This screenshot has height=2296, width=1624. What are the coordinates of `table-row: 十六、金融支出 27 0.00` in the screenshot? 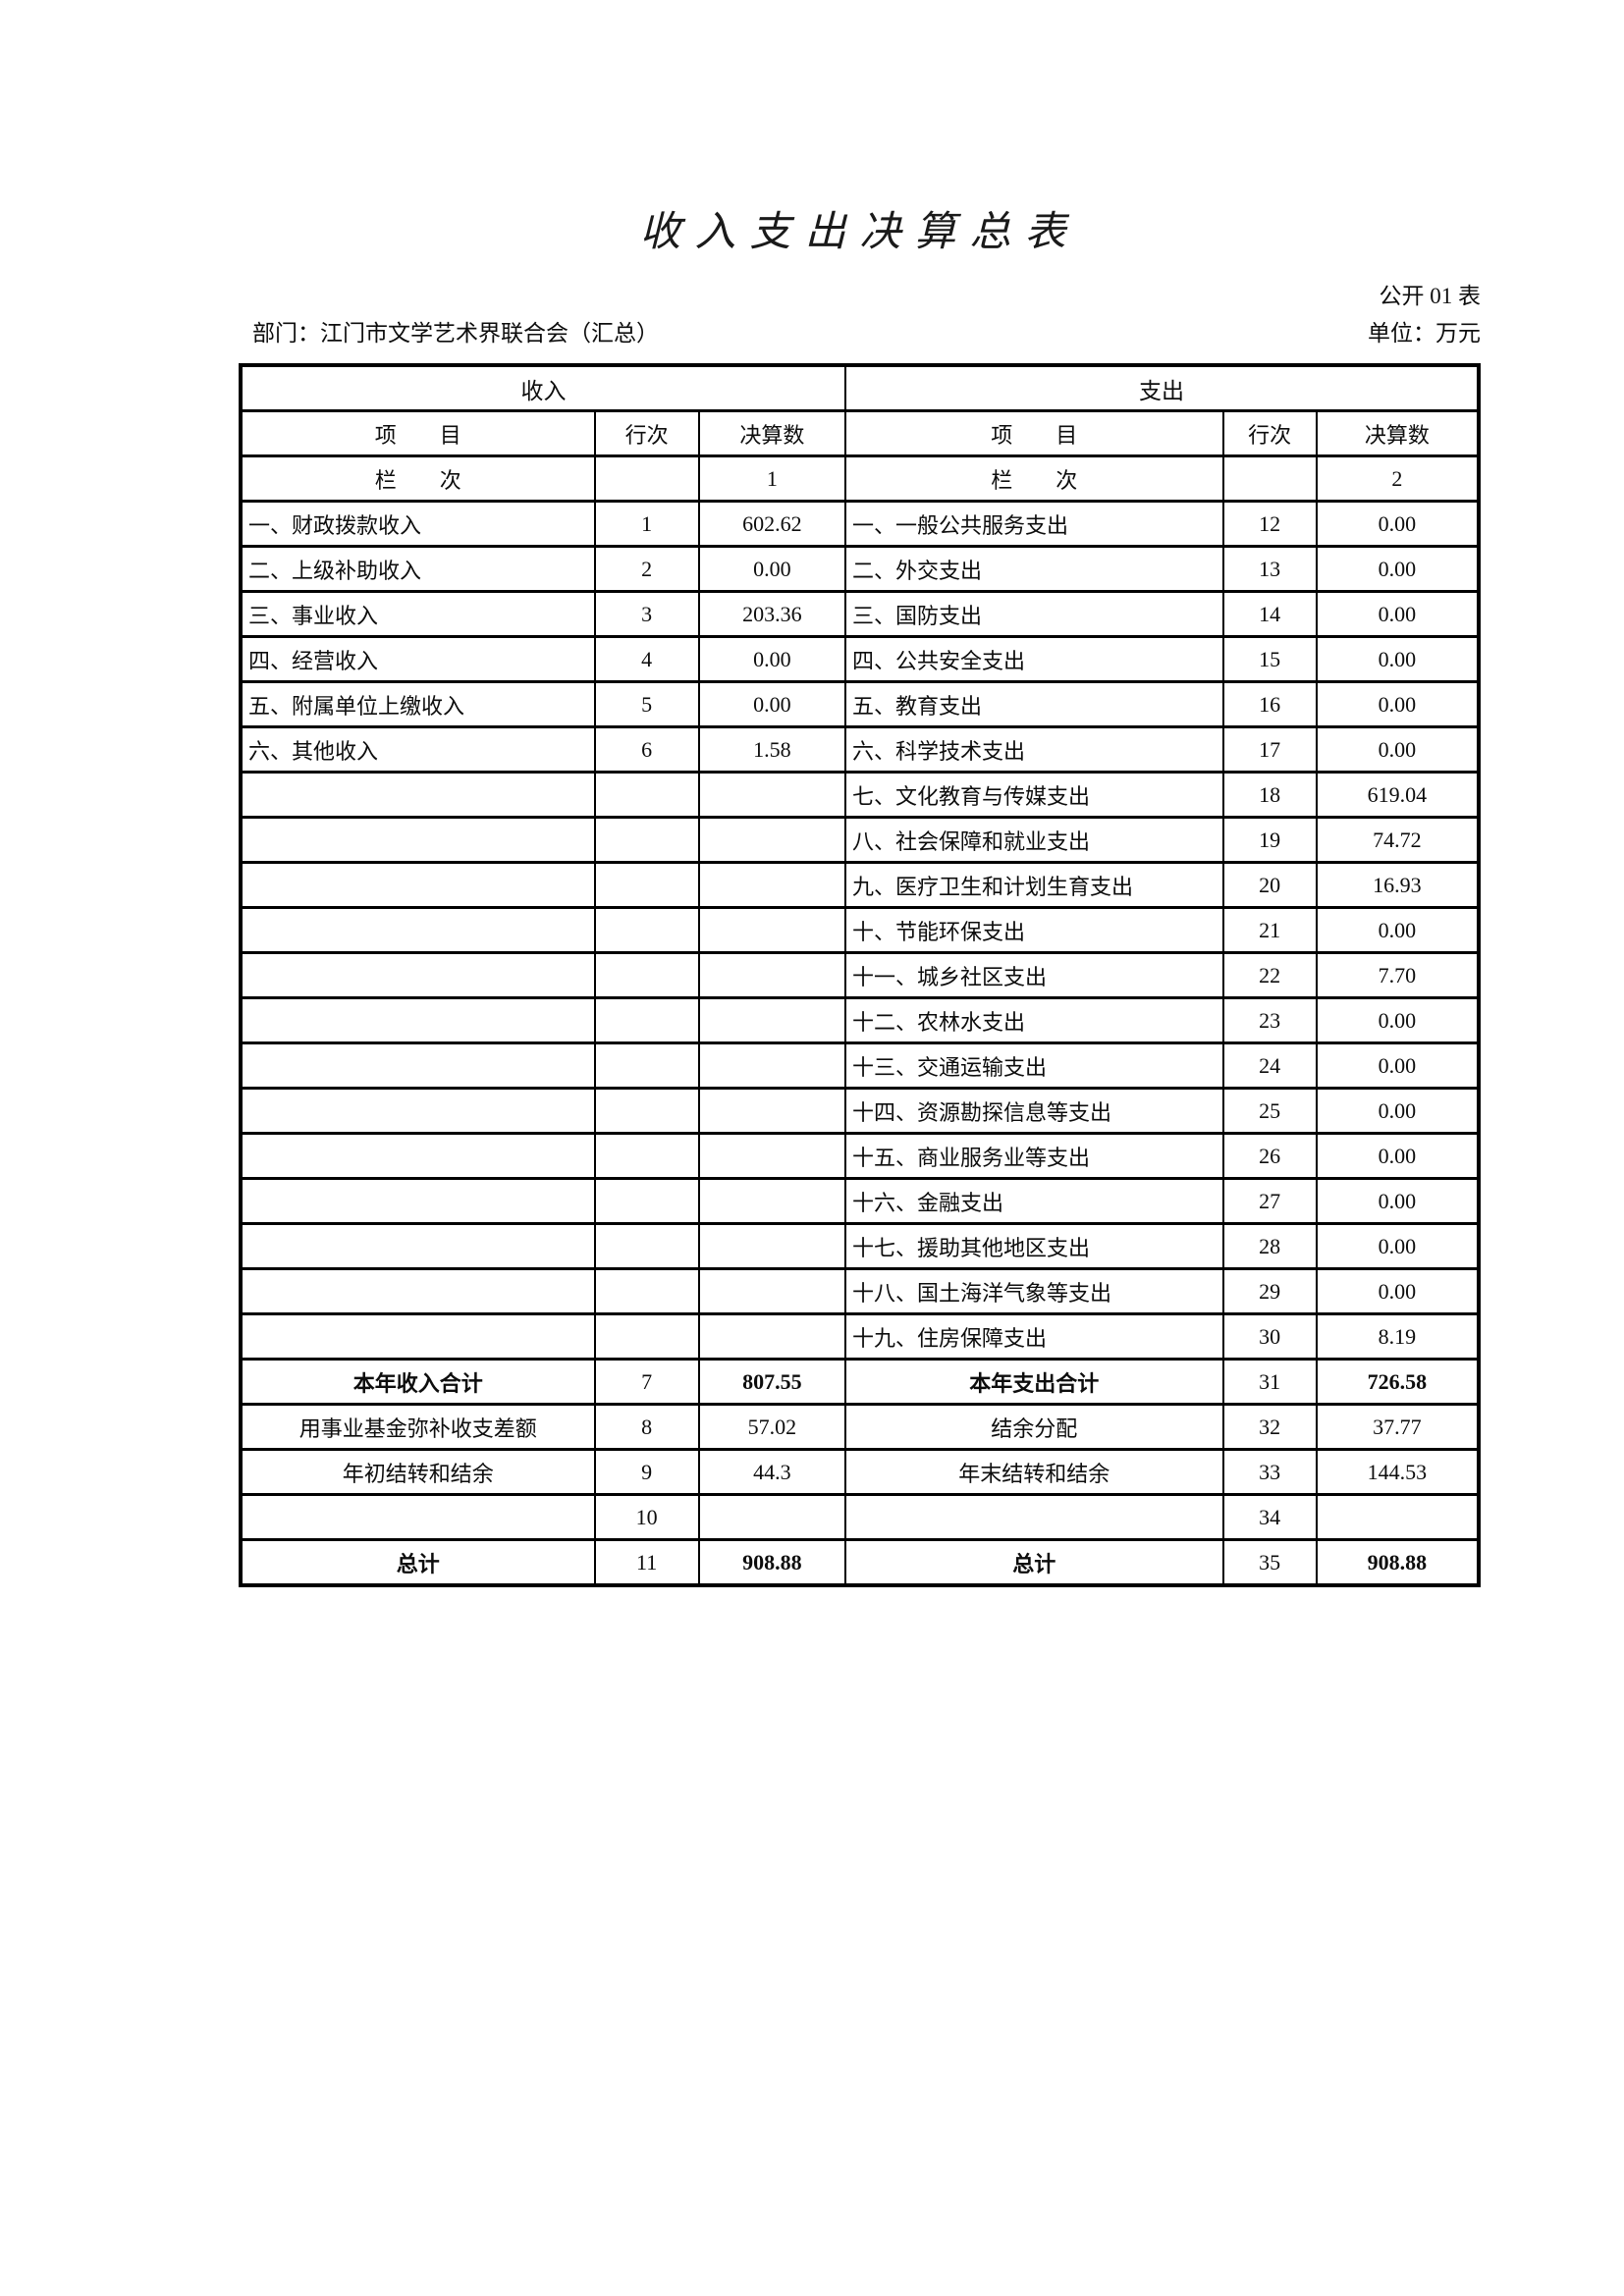 It's located at (860, 1201).